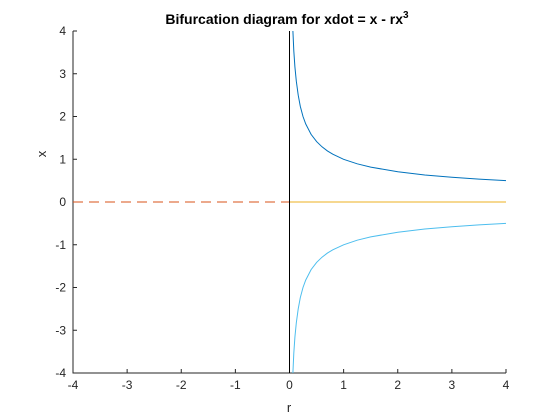 This screenshot has height=420, width=560. I want to click on y-tick-label: -2, so click(60, 288).